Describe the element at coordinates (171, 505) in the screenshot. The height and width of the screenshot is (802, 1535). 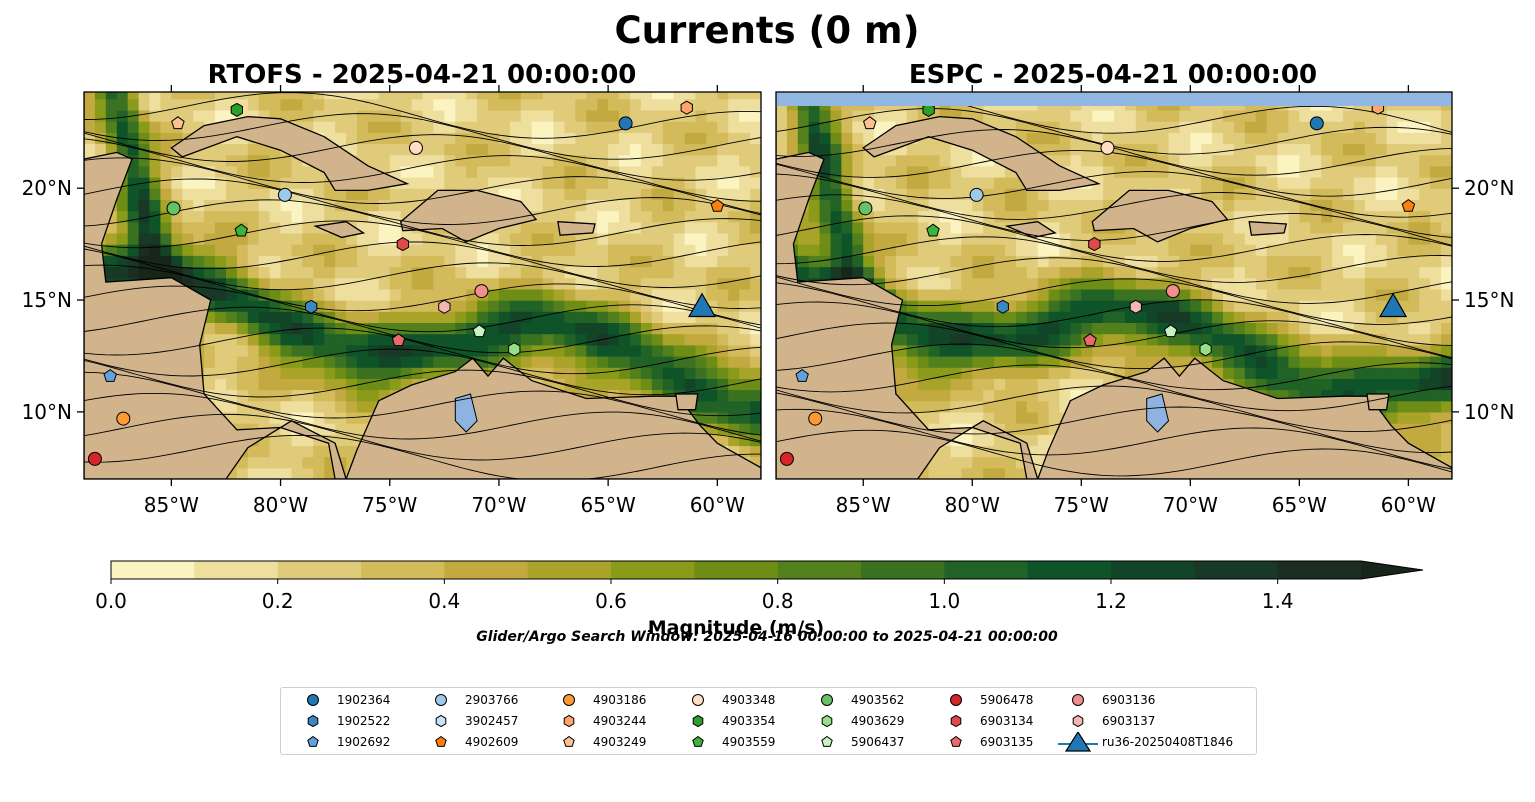
I see `rtofs-x-tick-label: 85°W` at that location.